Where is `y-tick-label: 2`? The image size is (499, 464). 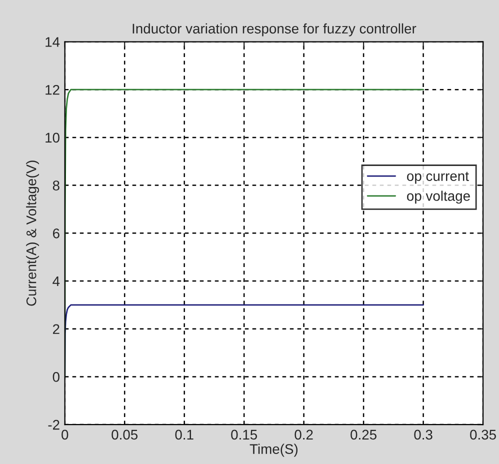
y-tick-label: 2 is located at coordinates (56, 329).